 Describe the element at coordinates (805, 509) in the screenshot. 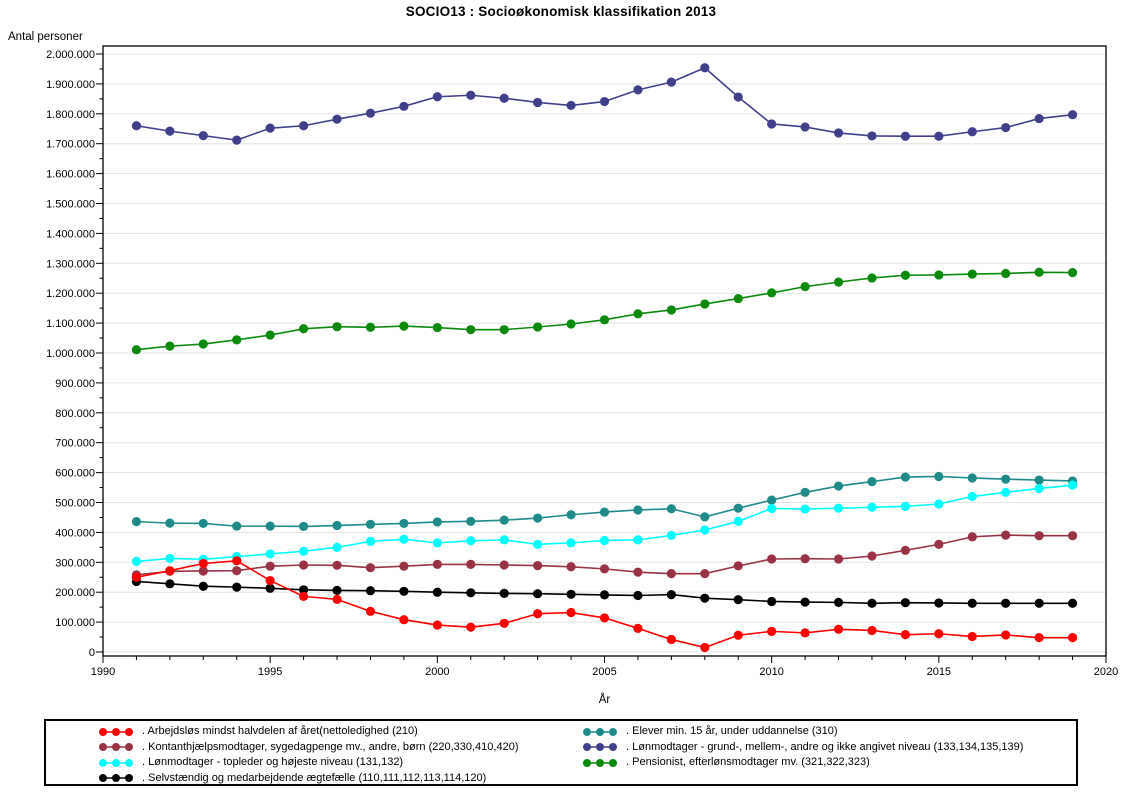

I see `data-point-lonmodtager-topleder-2011` at that location.